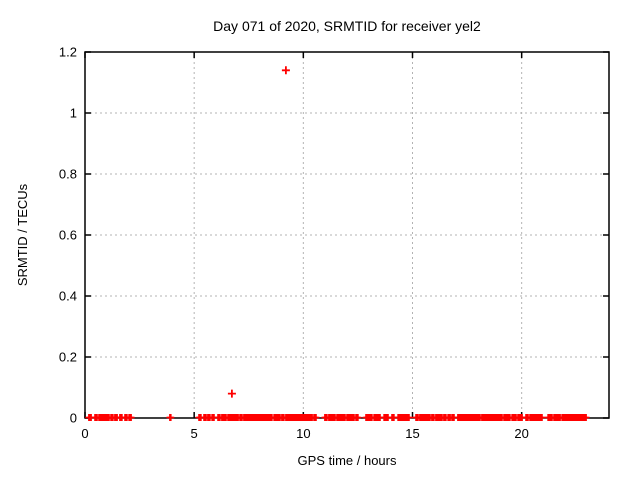  Describe the element at coordinates (84, 433) in the screenshot. I see `x-tick-label: 0` at that location.